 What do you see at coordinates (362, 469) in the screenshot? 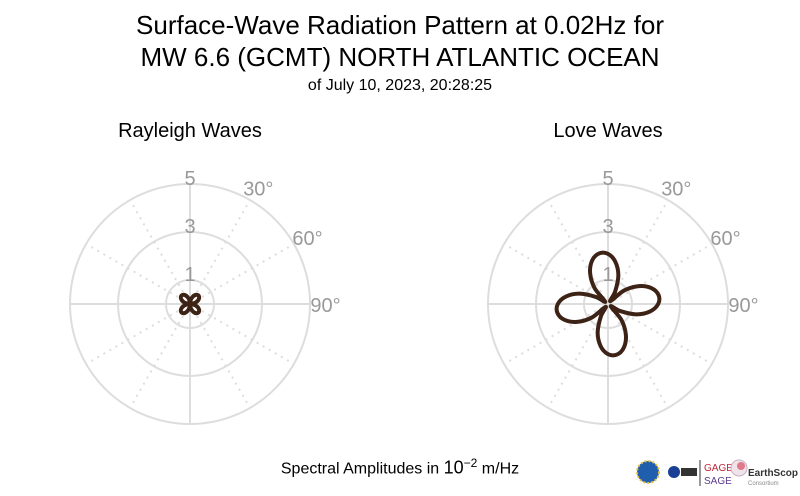
I see `footer-prefix: Spectral Amplitudes in` at bounding box center [362, 469].